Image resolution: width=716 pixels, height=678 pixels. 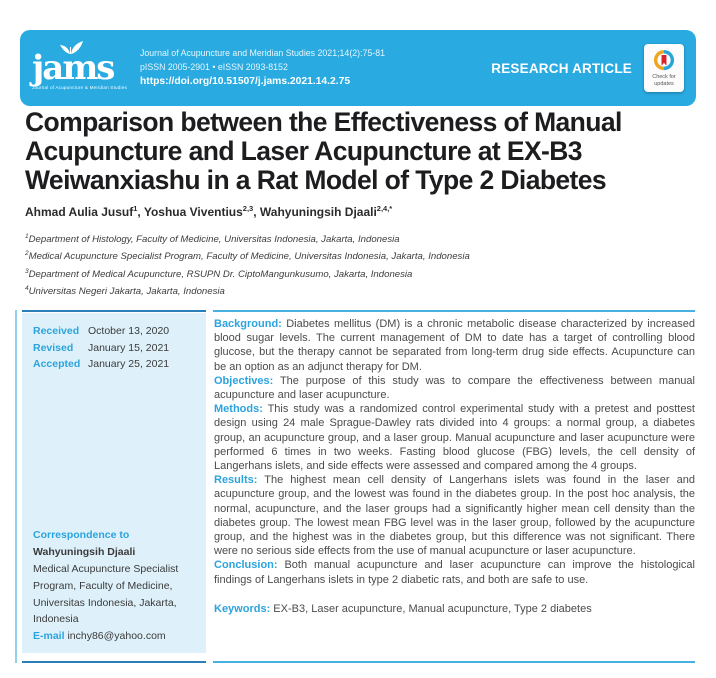 What do you see at coordinates (454, 662) in the screenshot?
I see `bottom-rule-main` at bounding box center [454, 662].